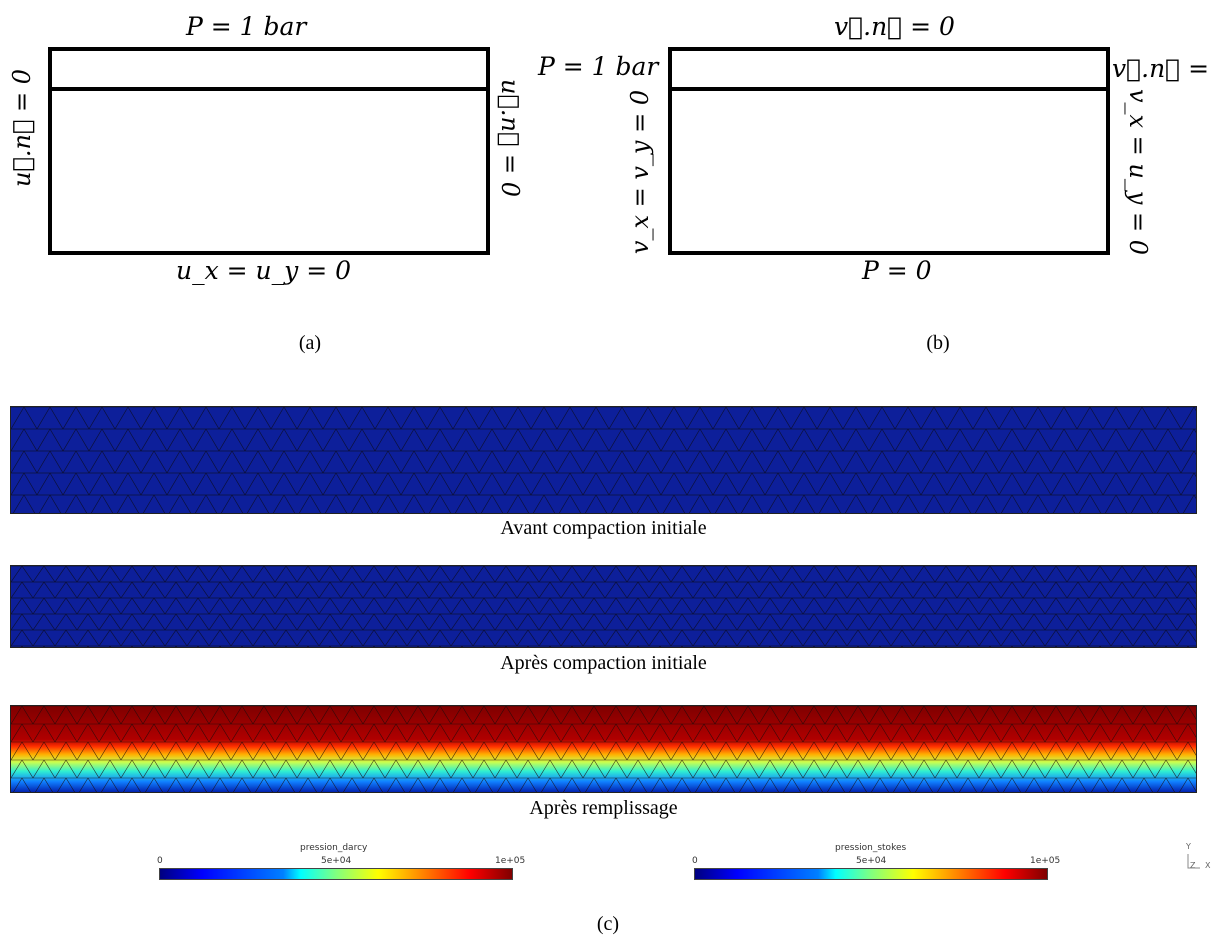 The image size is (1216, 938). What do you see at coordinates (160, 861) in the screenshot?
I see `colorbar-darcy-min: 0` at bounding box center [160, 861].